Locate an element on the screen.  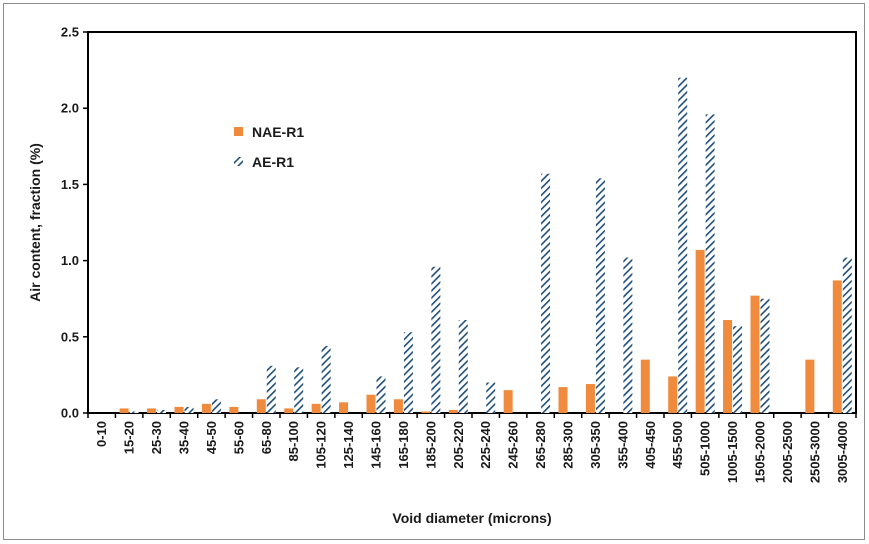
x-tick-label: 2505-3000 is located at coordinates (814, 452).